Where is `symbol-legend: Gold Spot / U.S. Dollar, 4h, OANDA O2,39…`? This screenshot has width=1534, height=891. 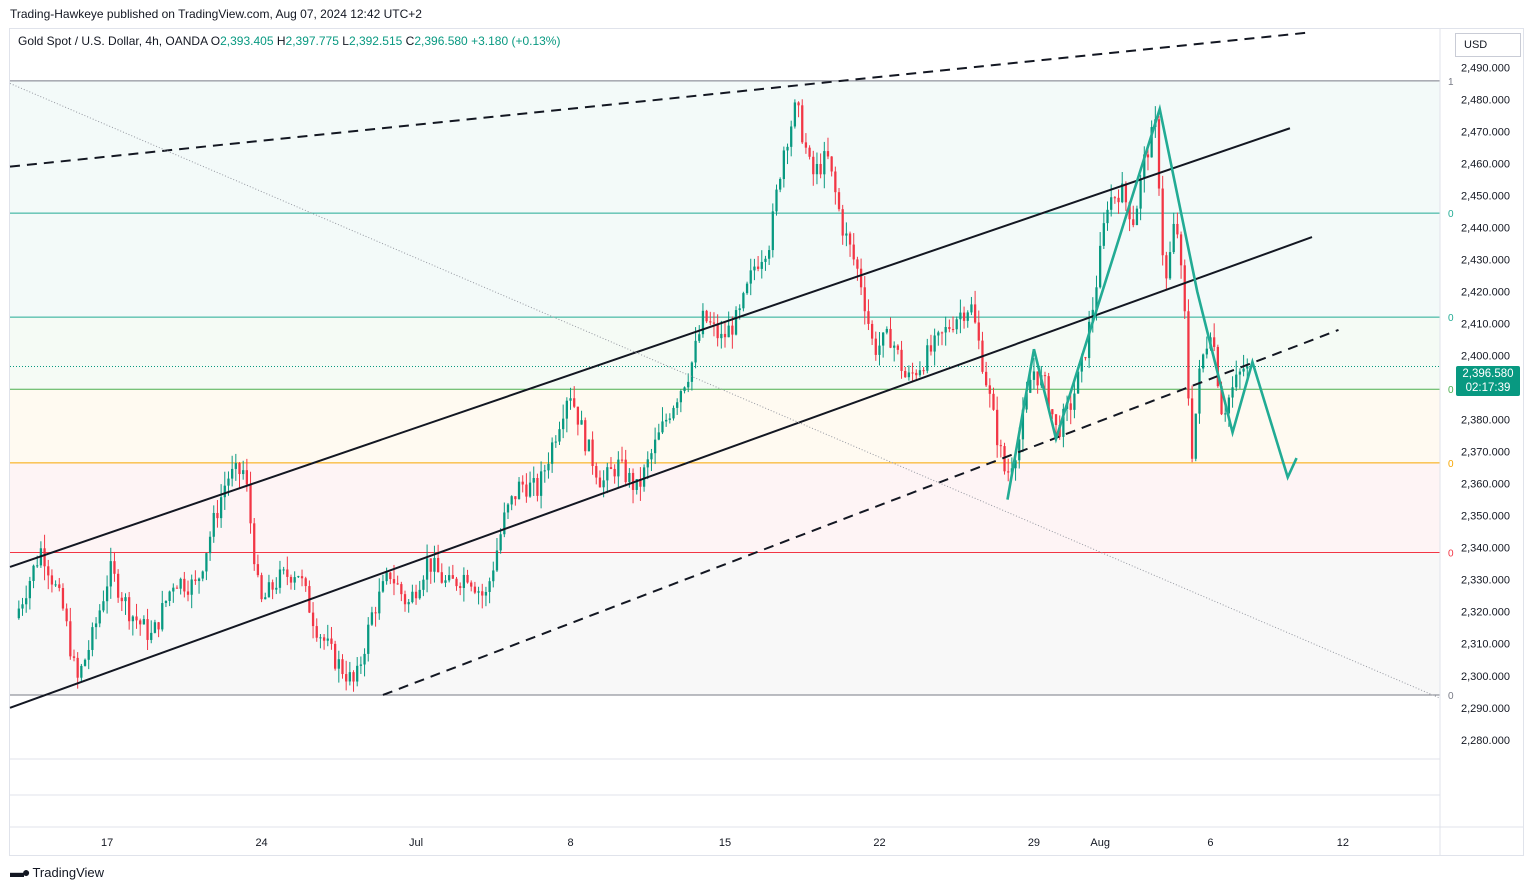 symbol-legend: Gold Spot / U.S. Dollar, 4h, OANDA O2,39… is located at coordinates (289, 41).